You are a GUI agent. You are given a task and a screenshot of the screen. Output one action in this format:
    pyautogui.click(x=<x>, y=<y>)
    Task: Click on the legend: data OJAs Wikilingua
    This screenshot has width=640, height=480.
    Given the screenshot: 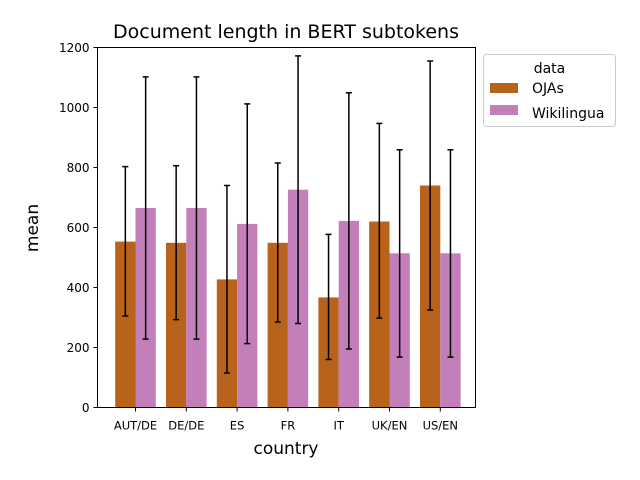 What is the action you would take?
    pyautogui.click(x=549, y=90)
    